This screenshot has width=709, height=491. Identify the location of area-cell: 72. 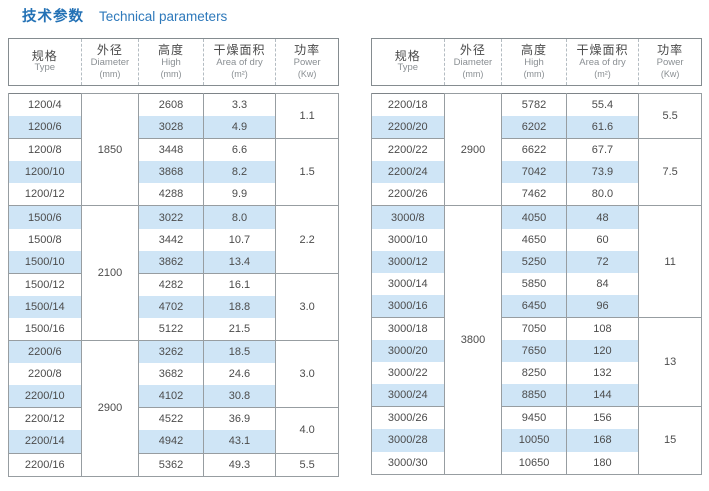
(602, 261).